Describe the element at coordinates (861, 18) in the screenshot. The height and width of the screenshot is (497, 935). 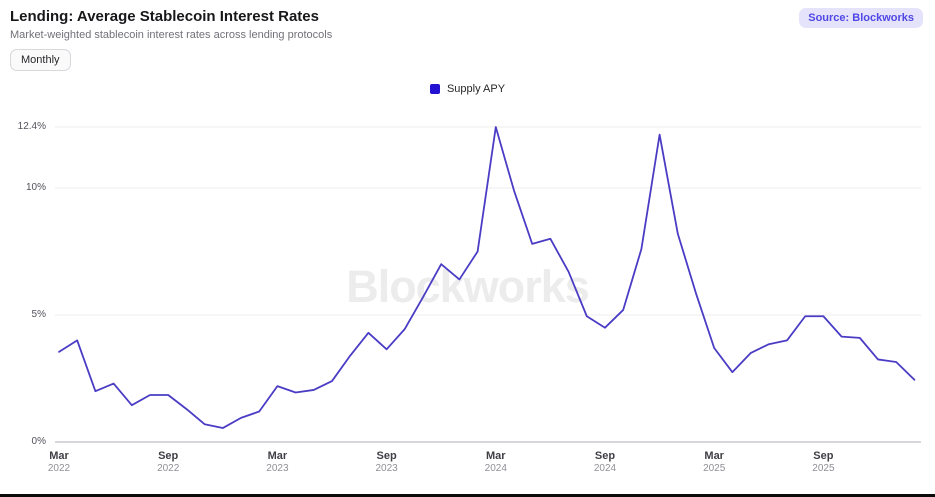
I see `source-badge: Source: Blockworks` at that location.